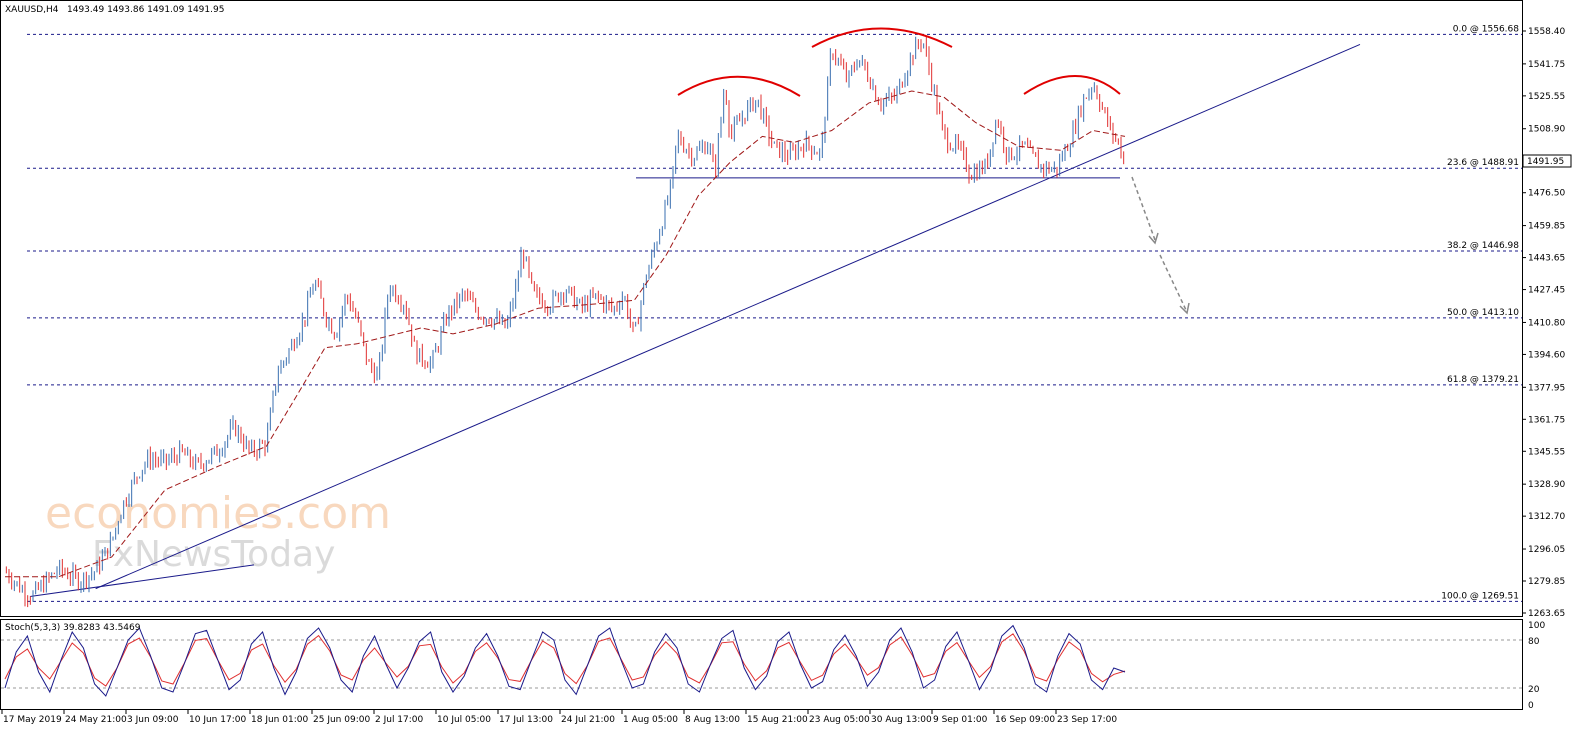  Describe the element at coordinates (588, 720) in the screenshot. I see `time-tick-label: 24 Jul 21:00` at that location.